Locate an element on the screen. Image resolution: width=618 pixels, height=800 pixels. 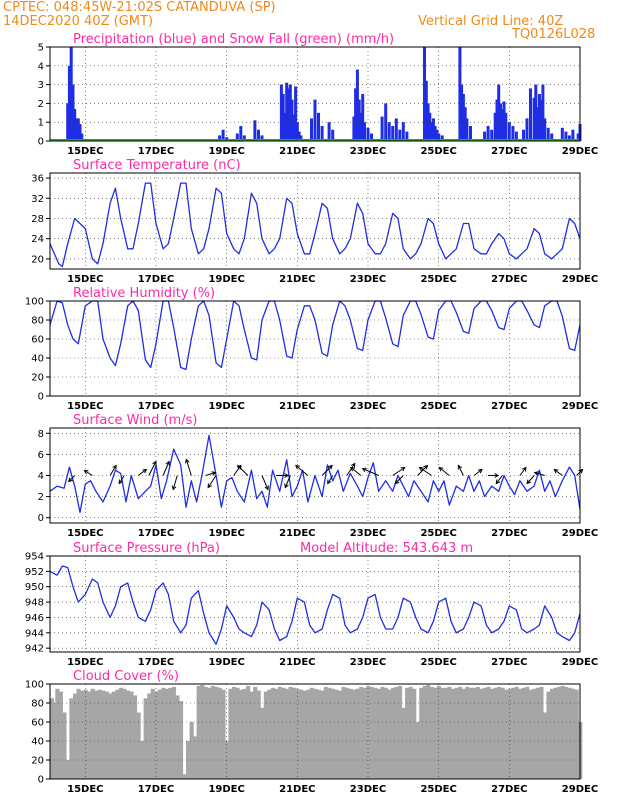
y-tick-label: 8 is located at coordinates (41, 434).